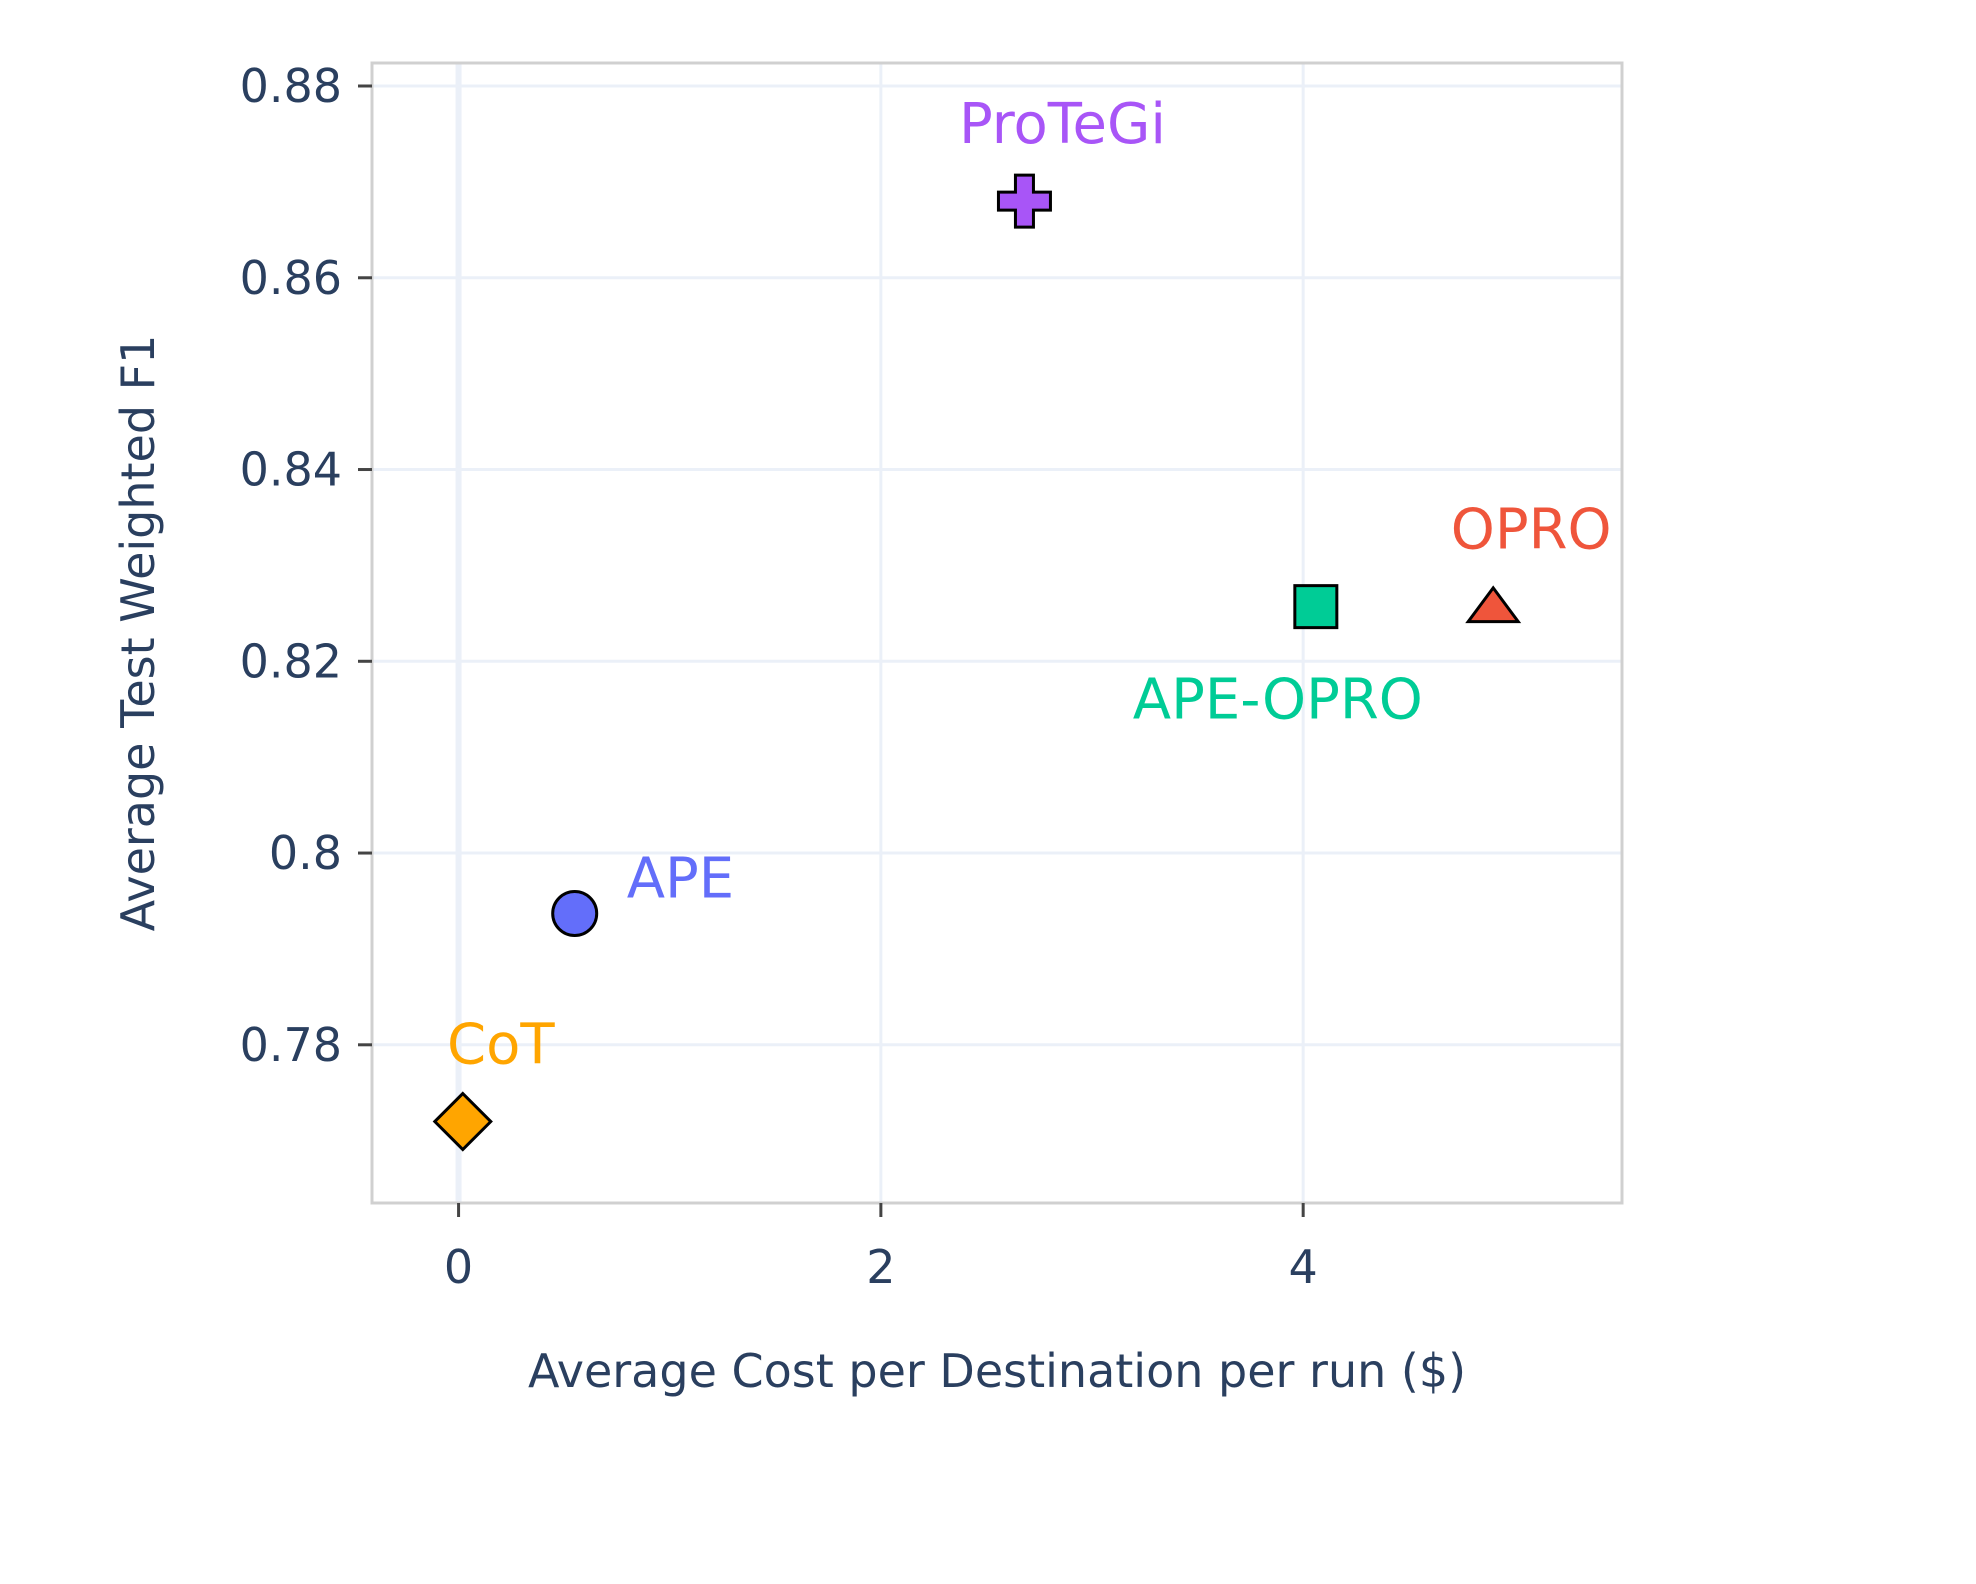  Describe the element at coordinates (458, 1267) in the screenshot. I see `x-tick-label: 0` at that location.